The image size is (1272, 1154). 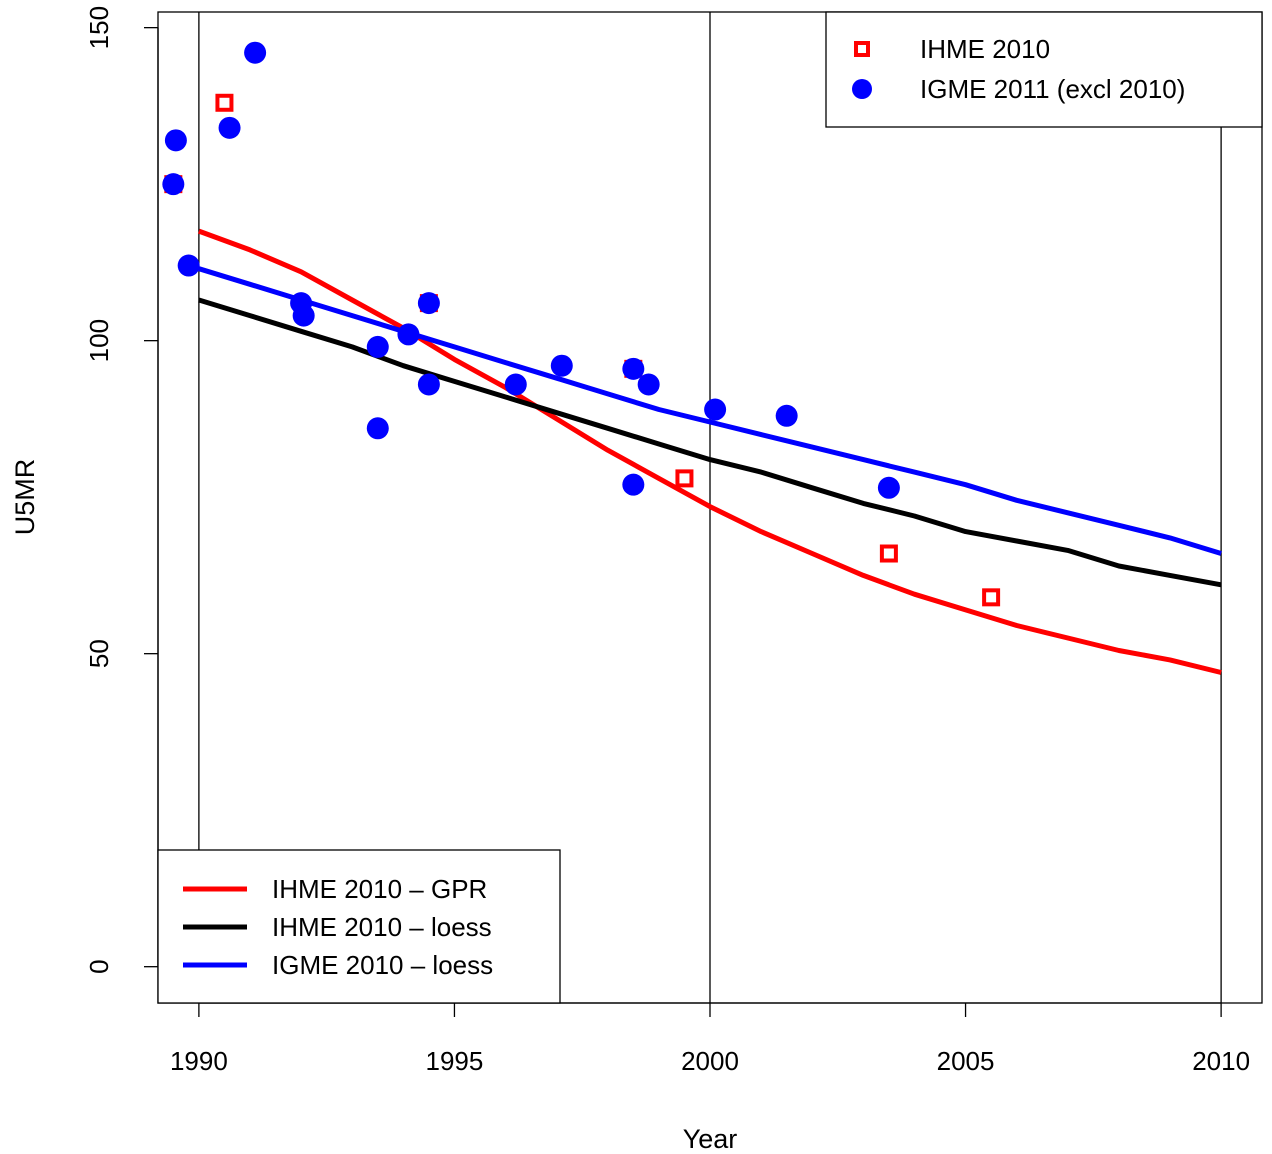 What do you see at coordinates (966, 1061) in the screenshot?
I see `x-tick-label-2005: 2005` at bounding box center [966, 1061].